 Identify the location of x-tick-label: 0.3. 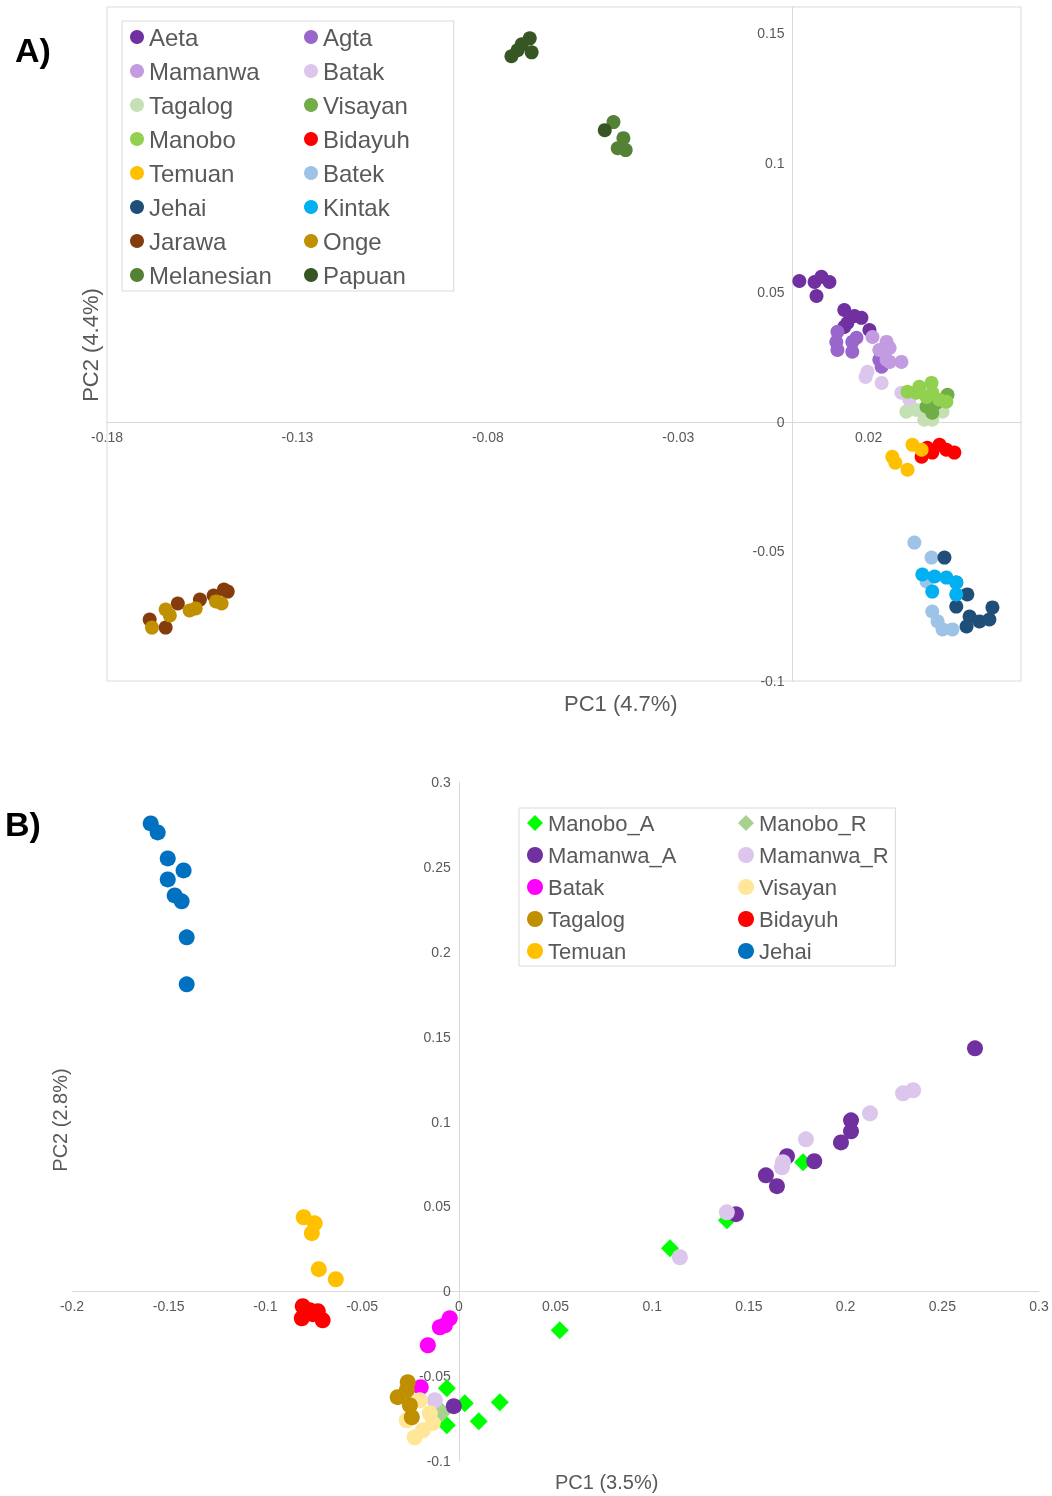
(1039, 1306).